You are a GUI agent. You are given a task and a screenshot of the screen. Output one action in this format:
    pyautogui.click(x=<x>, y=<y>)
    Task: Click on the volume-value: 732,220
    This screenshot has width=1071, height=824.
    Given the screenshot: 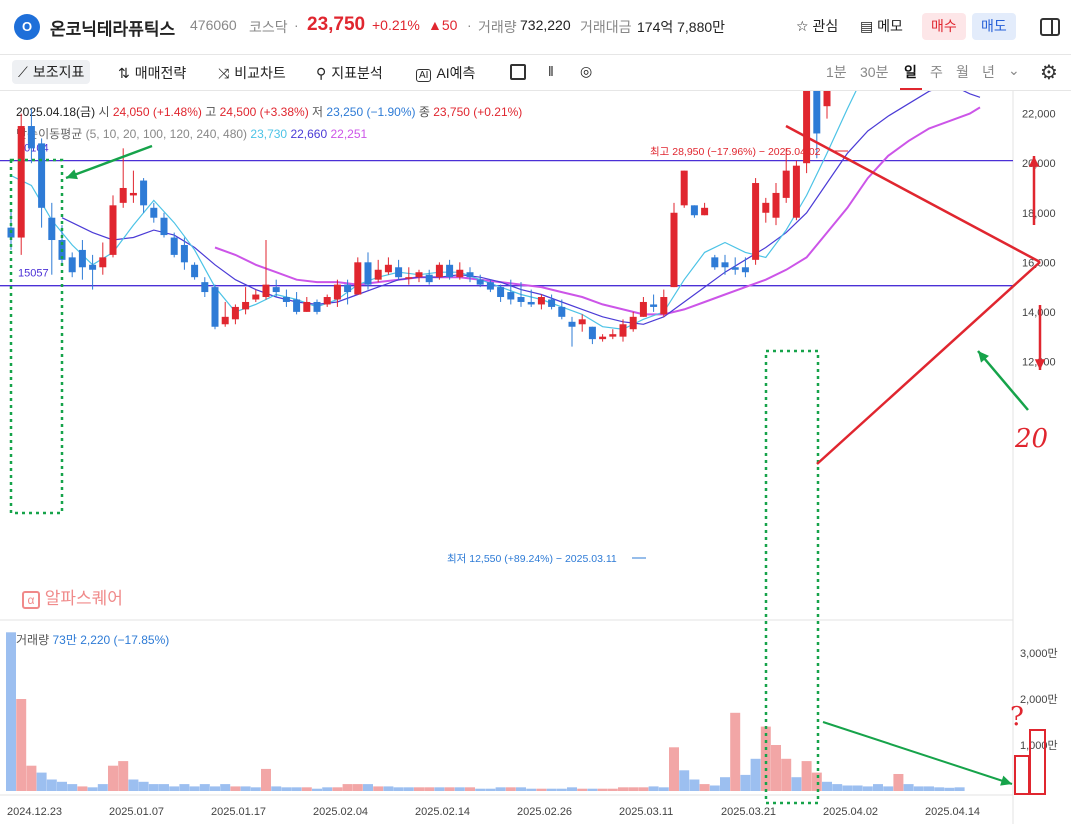 What is the action you would take?
    pyautogui.click(x=545, y=25)
    